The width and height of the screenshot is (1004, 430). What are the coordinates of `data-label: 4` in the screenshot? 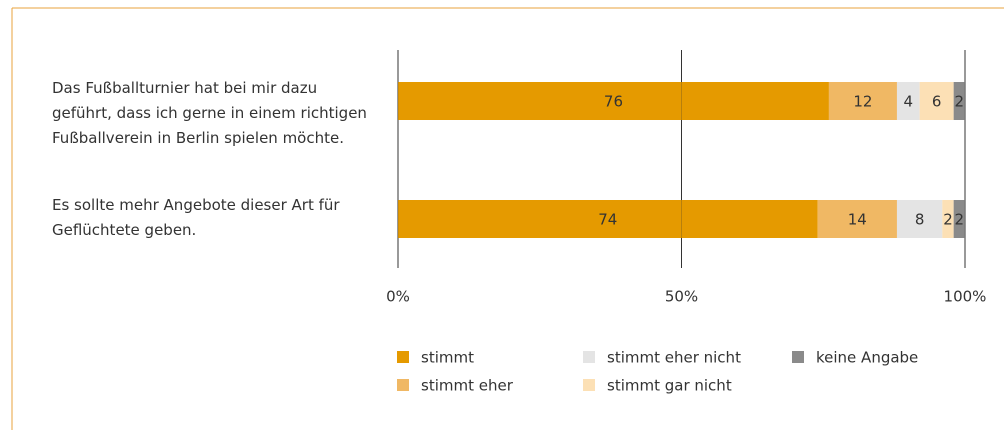 It's located at (909, 102).